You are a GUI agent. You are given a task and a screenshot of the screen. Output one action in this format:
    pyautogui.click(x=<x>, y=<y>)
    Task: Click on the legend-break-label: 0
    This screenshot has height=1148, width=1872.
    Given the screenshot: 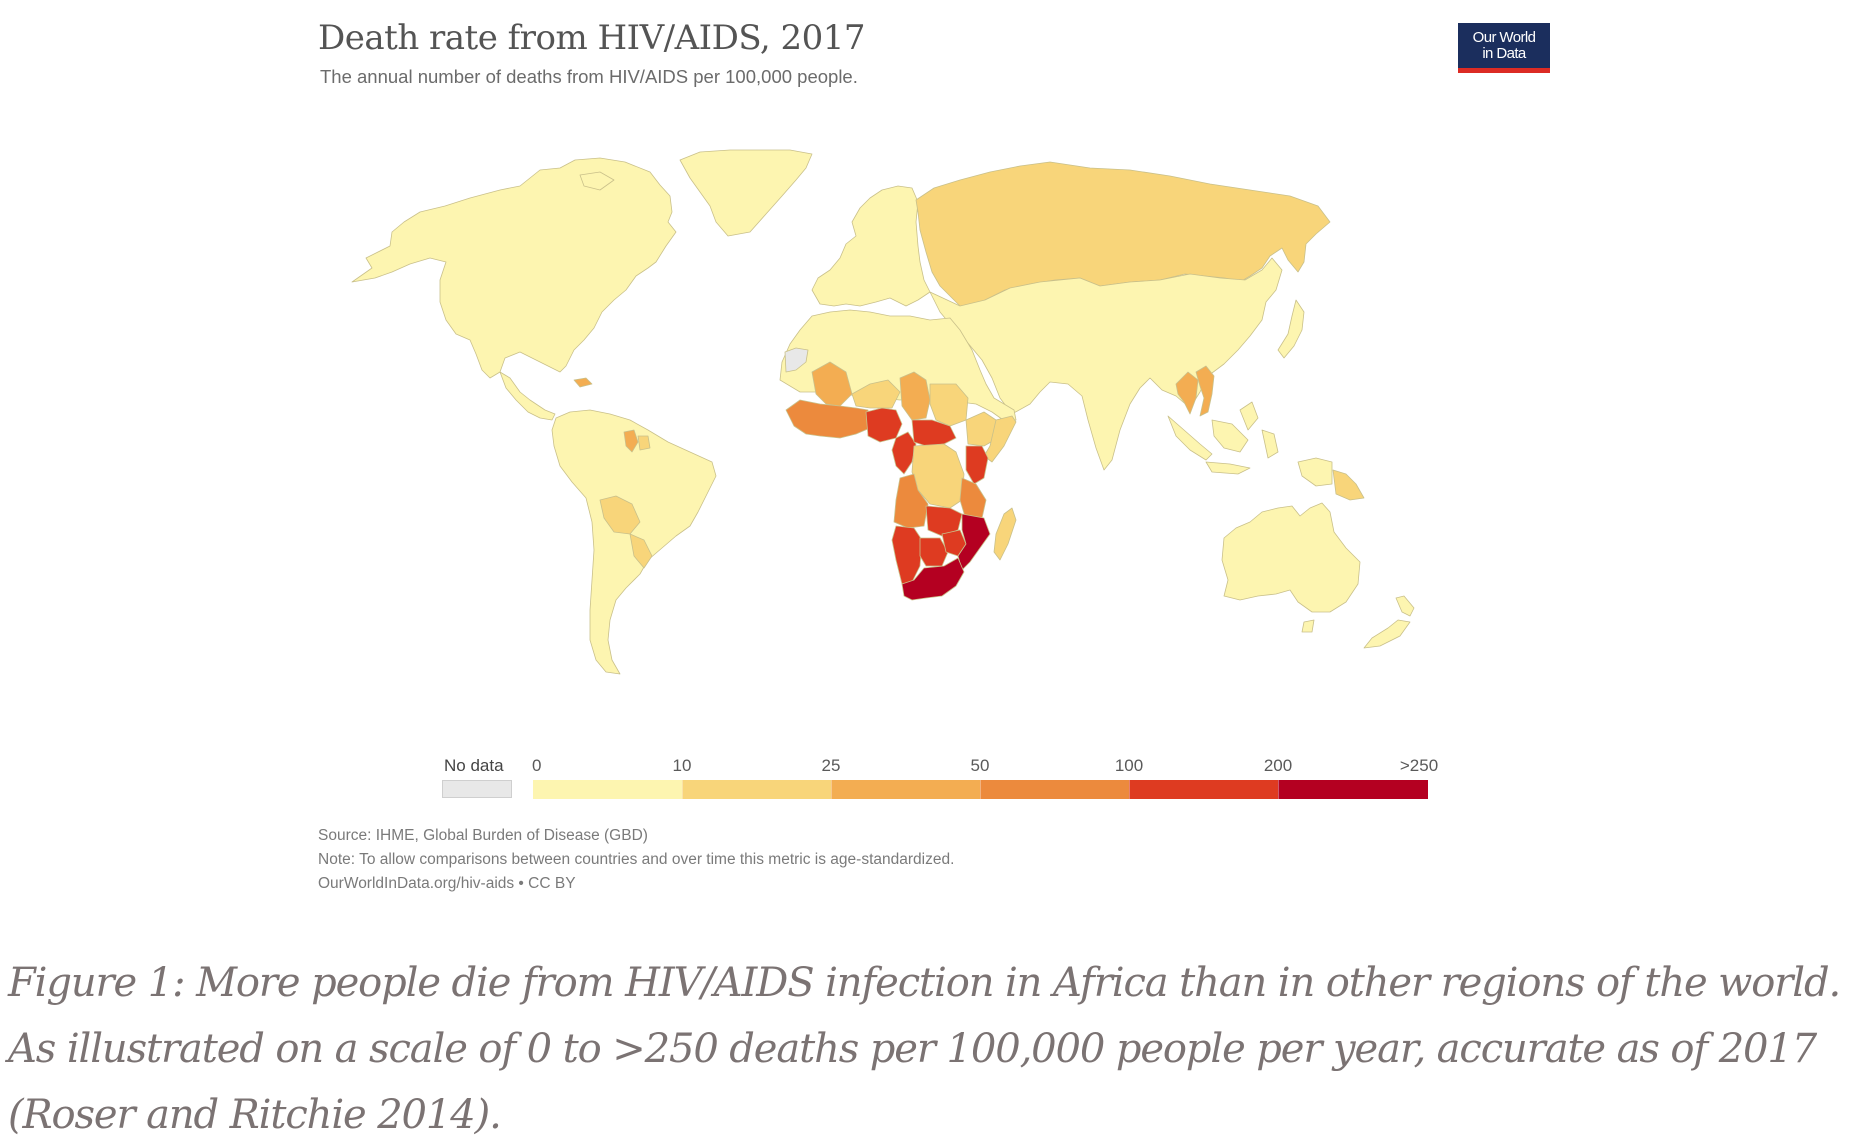 What is the action you would take?
    pyautogui.click(x=537, y=765)
    